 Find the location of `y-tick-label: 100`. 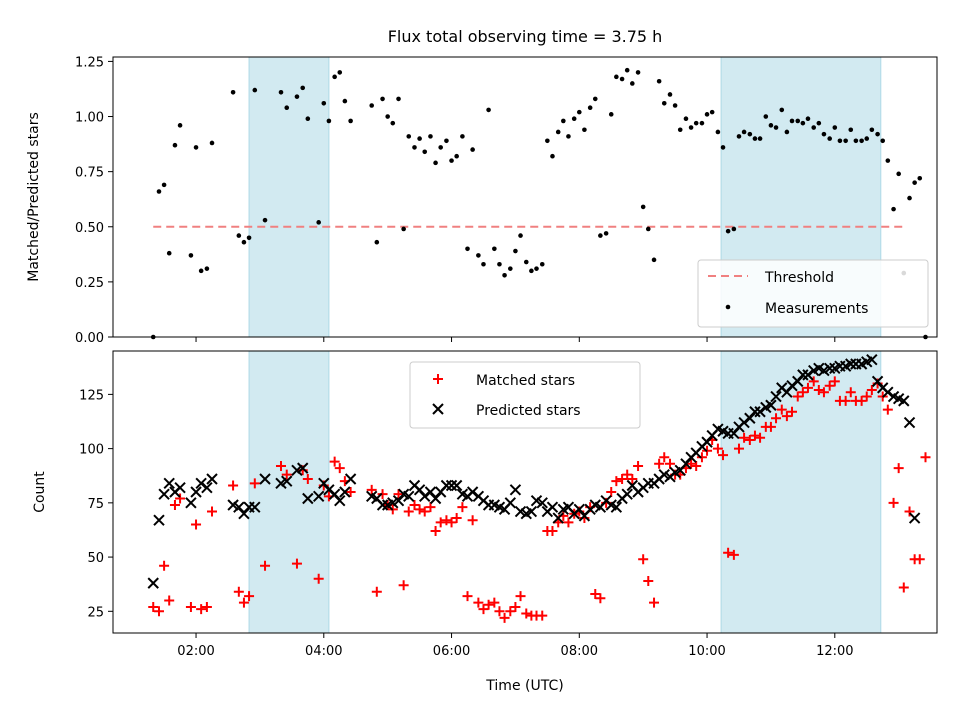

y-tick-label: 100 is located at coordinates (91, 450).